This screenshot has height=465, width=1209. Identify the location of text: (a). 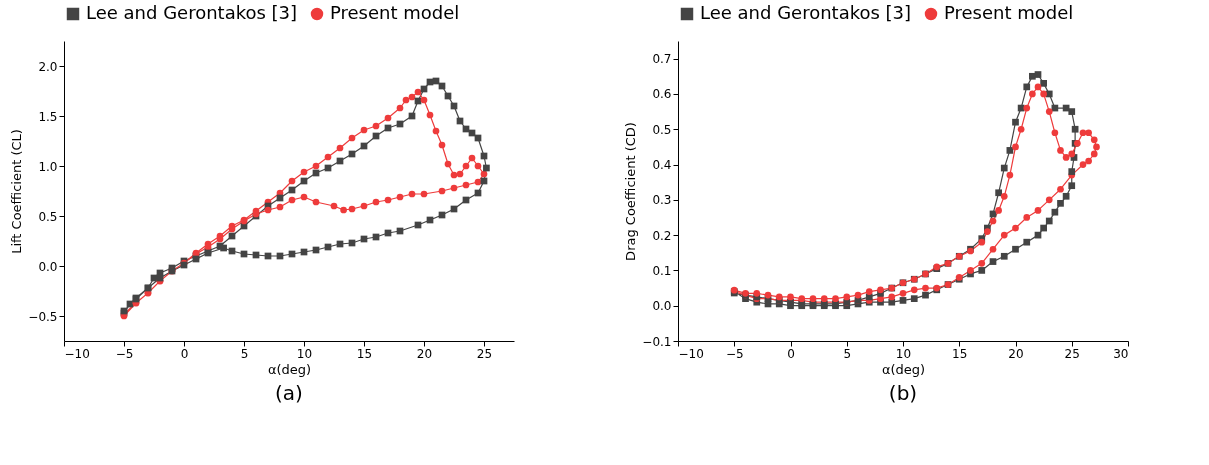
(289, 393).